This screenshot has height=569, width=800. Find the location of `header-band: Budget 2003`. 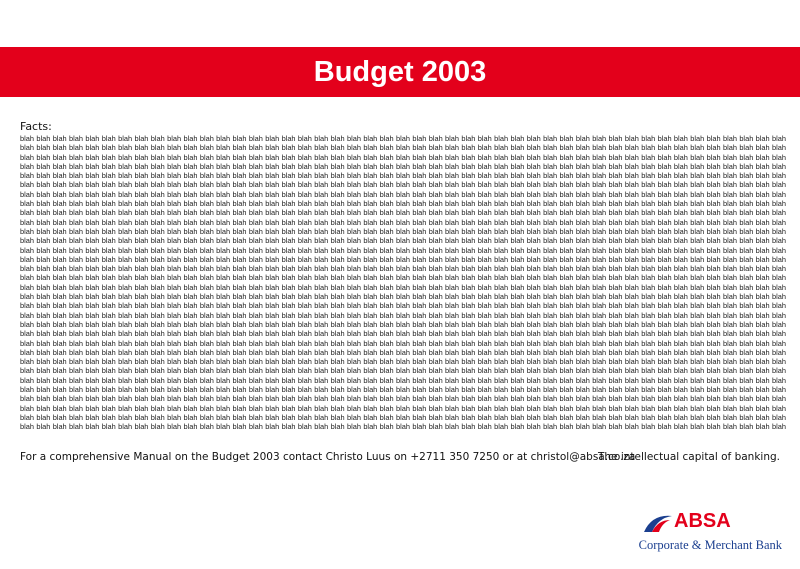

header-band: Budget 2003 is located at coordinates (400, 72).